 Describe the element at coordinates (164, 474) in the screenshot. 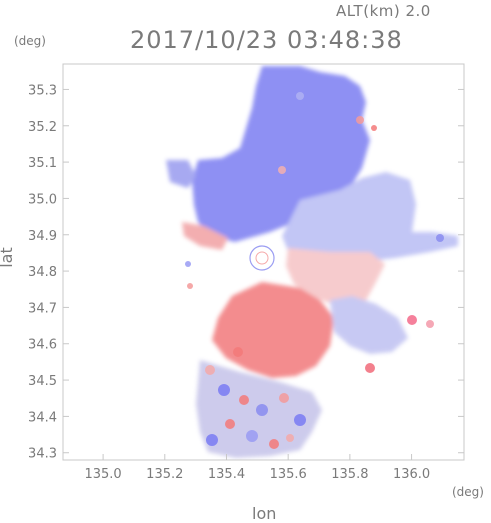

I see `x-tick-label: 135.2` at that location.